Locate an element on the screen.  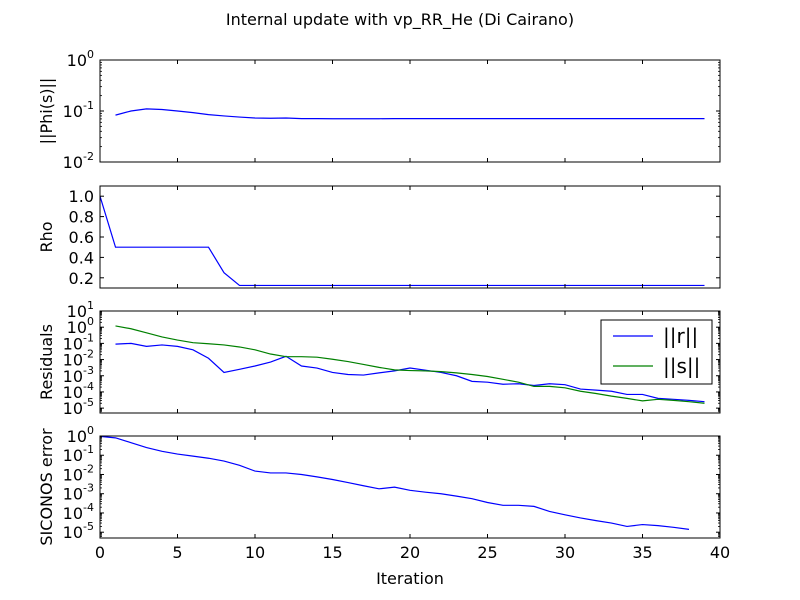
x-tick-label: 30 is located at coordinates (565, 552).